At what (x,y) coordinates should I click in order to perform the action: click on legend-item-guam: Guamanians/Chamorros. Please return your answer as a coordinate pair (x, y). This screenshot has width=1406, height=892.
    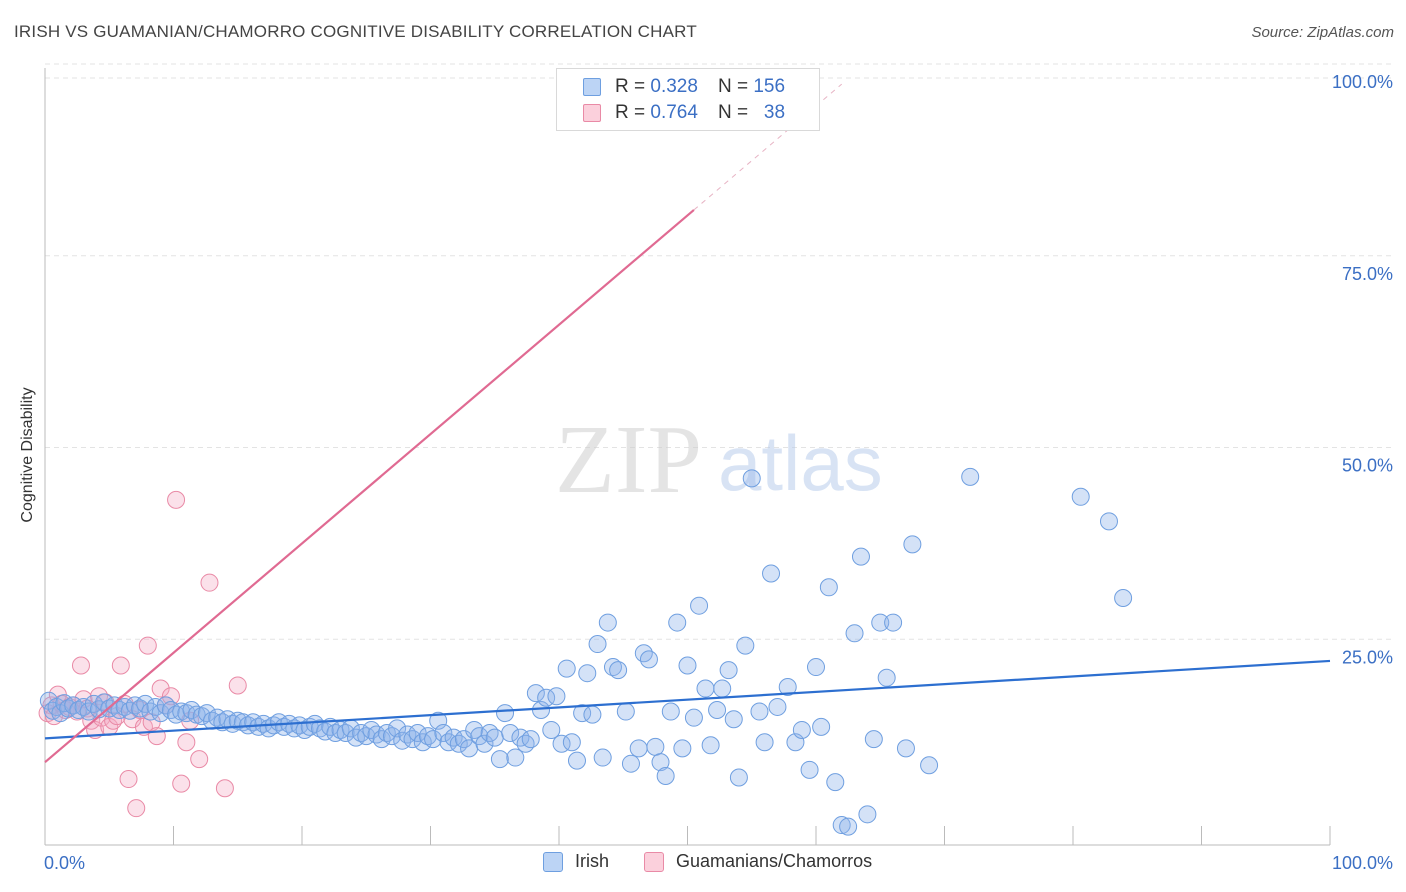
    Looking at the image, I should click on (758, 861).